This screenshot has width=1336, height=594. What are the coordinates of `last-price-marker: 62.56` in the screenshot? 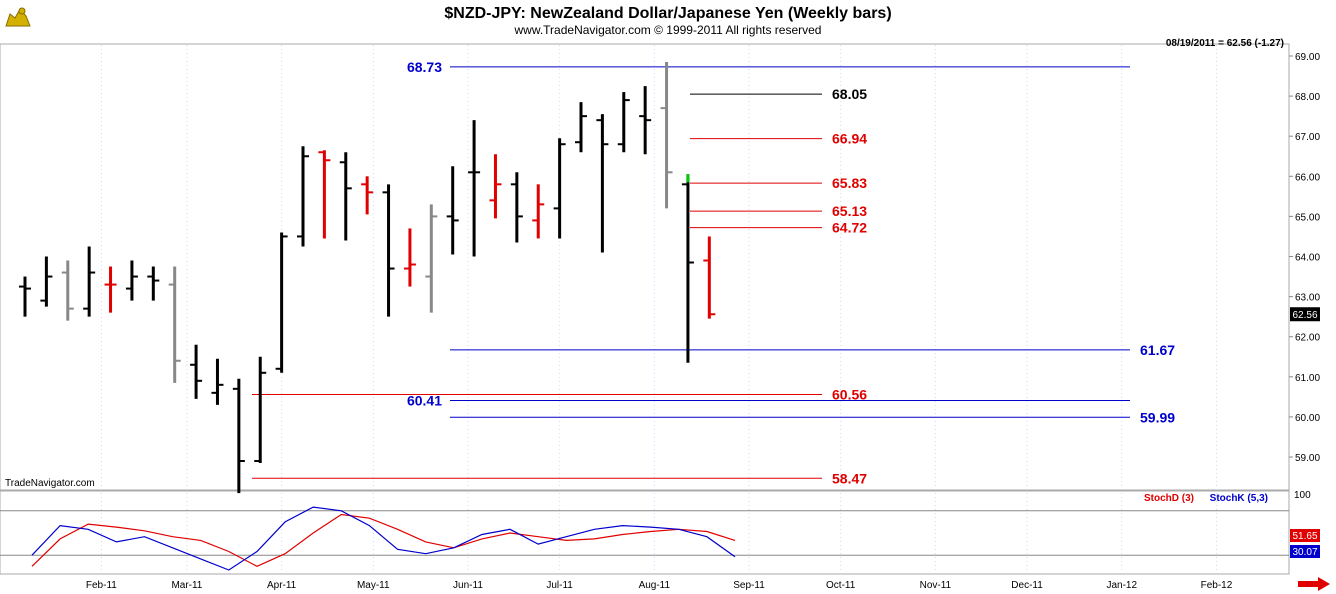 It's located at (1305, 314).